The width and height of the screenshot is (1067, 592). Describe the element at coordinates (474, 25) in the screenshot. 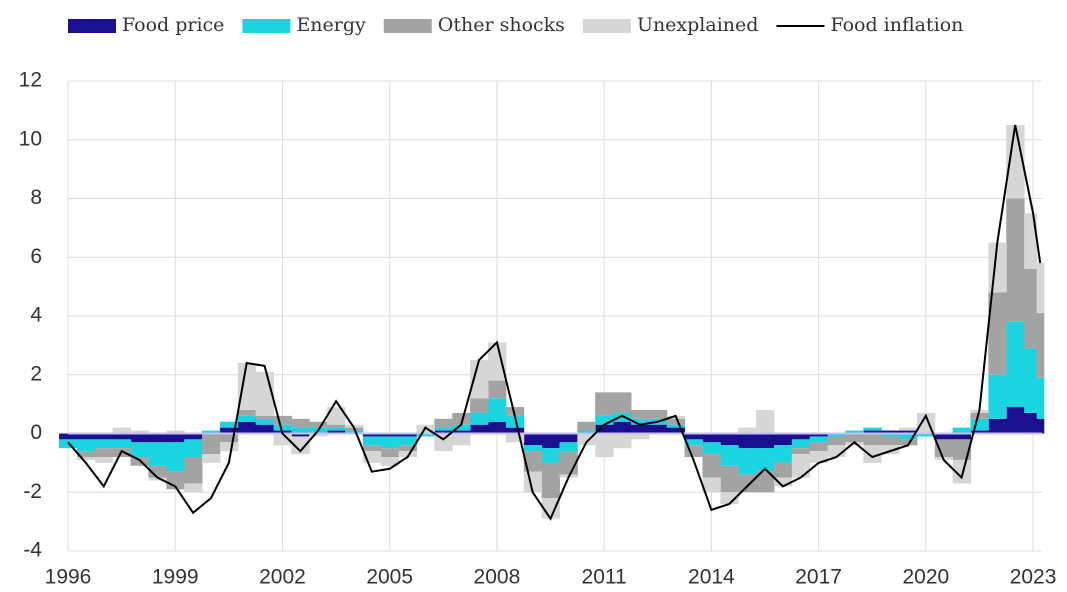

I see `legend-item: Other shocks` at that location.